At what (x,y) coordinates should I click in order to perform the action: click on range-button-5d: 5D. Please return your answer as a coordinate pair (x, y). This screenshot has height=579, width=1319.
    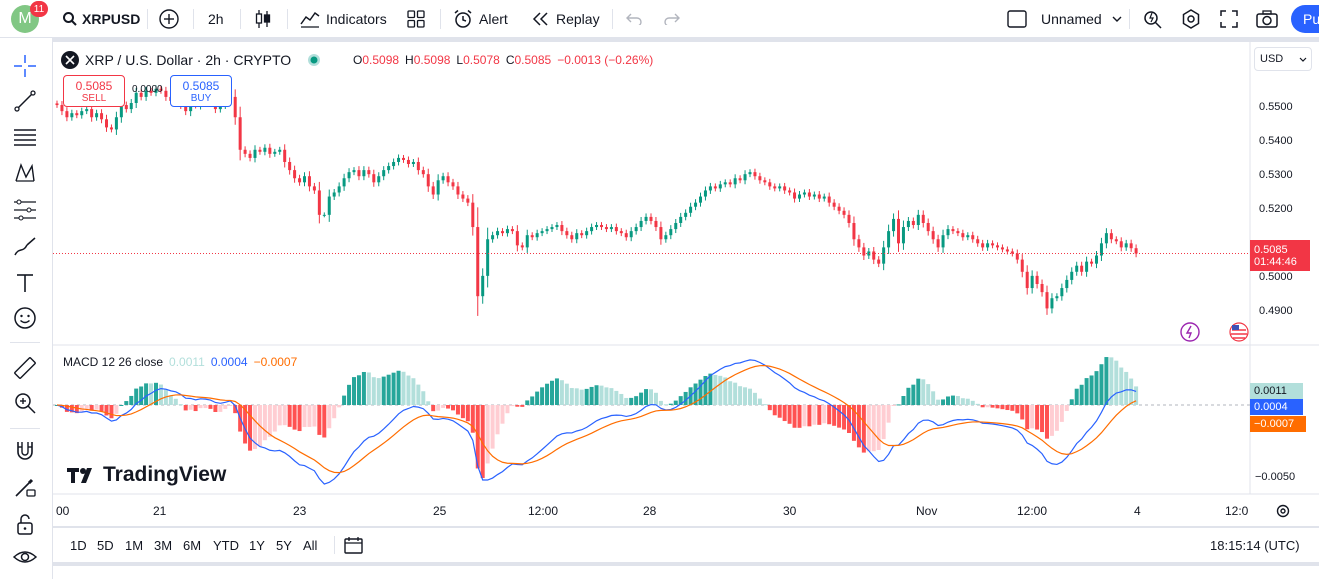
    Looking at the image, I should click on (105, 545).